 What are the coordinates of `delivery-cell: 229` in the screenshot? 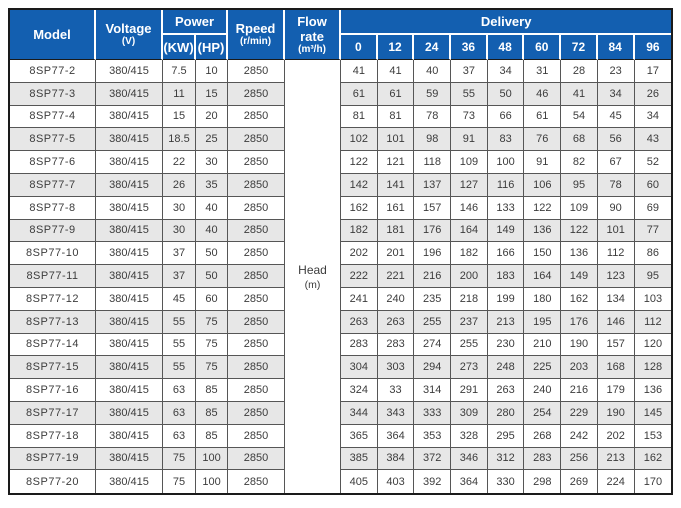 It's located at (579, 413).